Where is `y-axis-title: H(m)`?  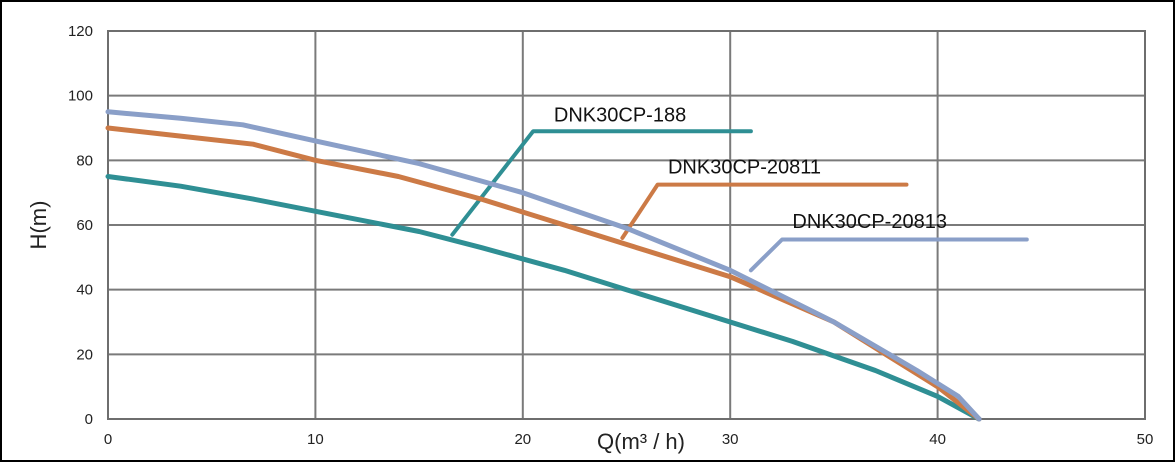
y-axis-title: H(m) is located at coordinates (38, 225).